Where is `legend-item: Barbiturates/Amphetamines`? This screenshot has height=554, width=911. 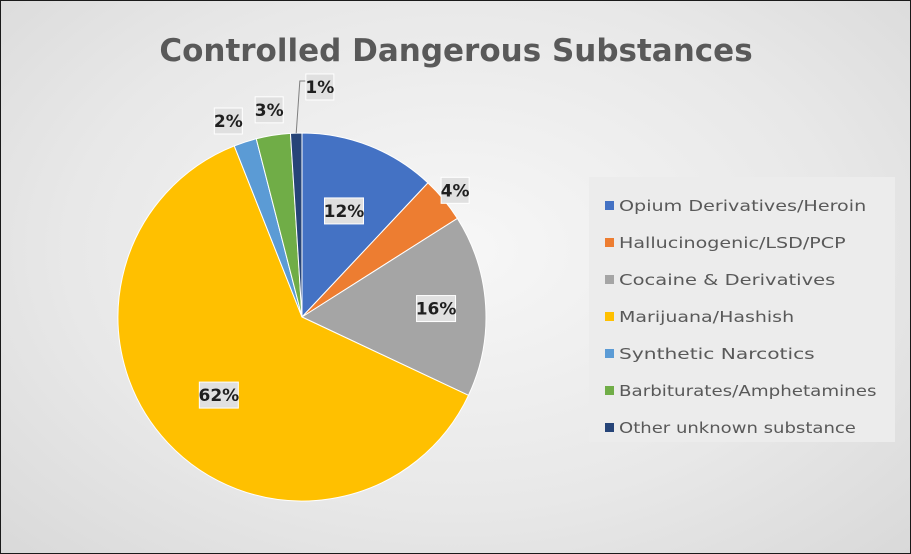 legend-item: Barbiturates/Amphetamines is located at coordinates (741, 391).